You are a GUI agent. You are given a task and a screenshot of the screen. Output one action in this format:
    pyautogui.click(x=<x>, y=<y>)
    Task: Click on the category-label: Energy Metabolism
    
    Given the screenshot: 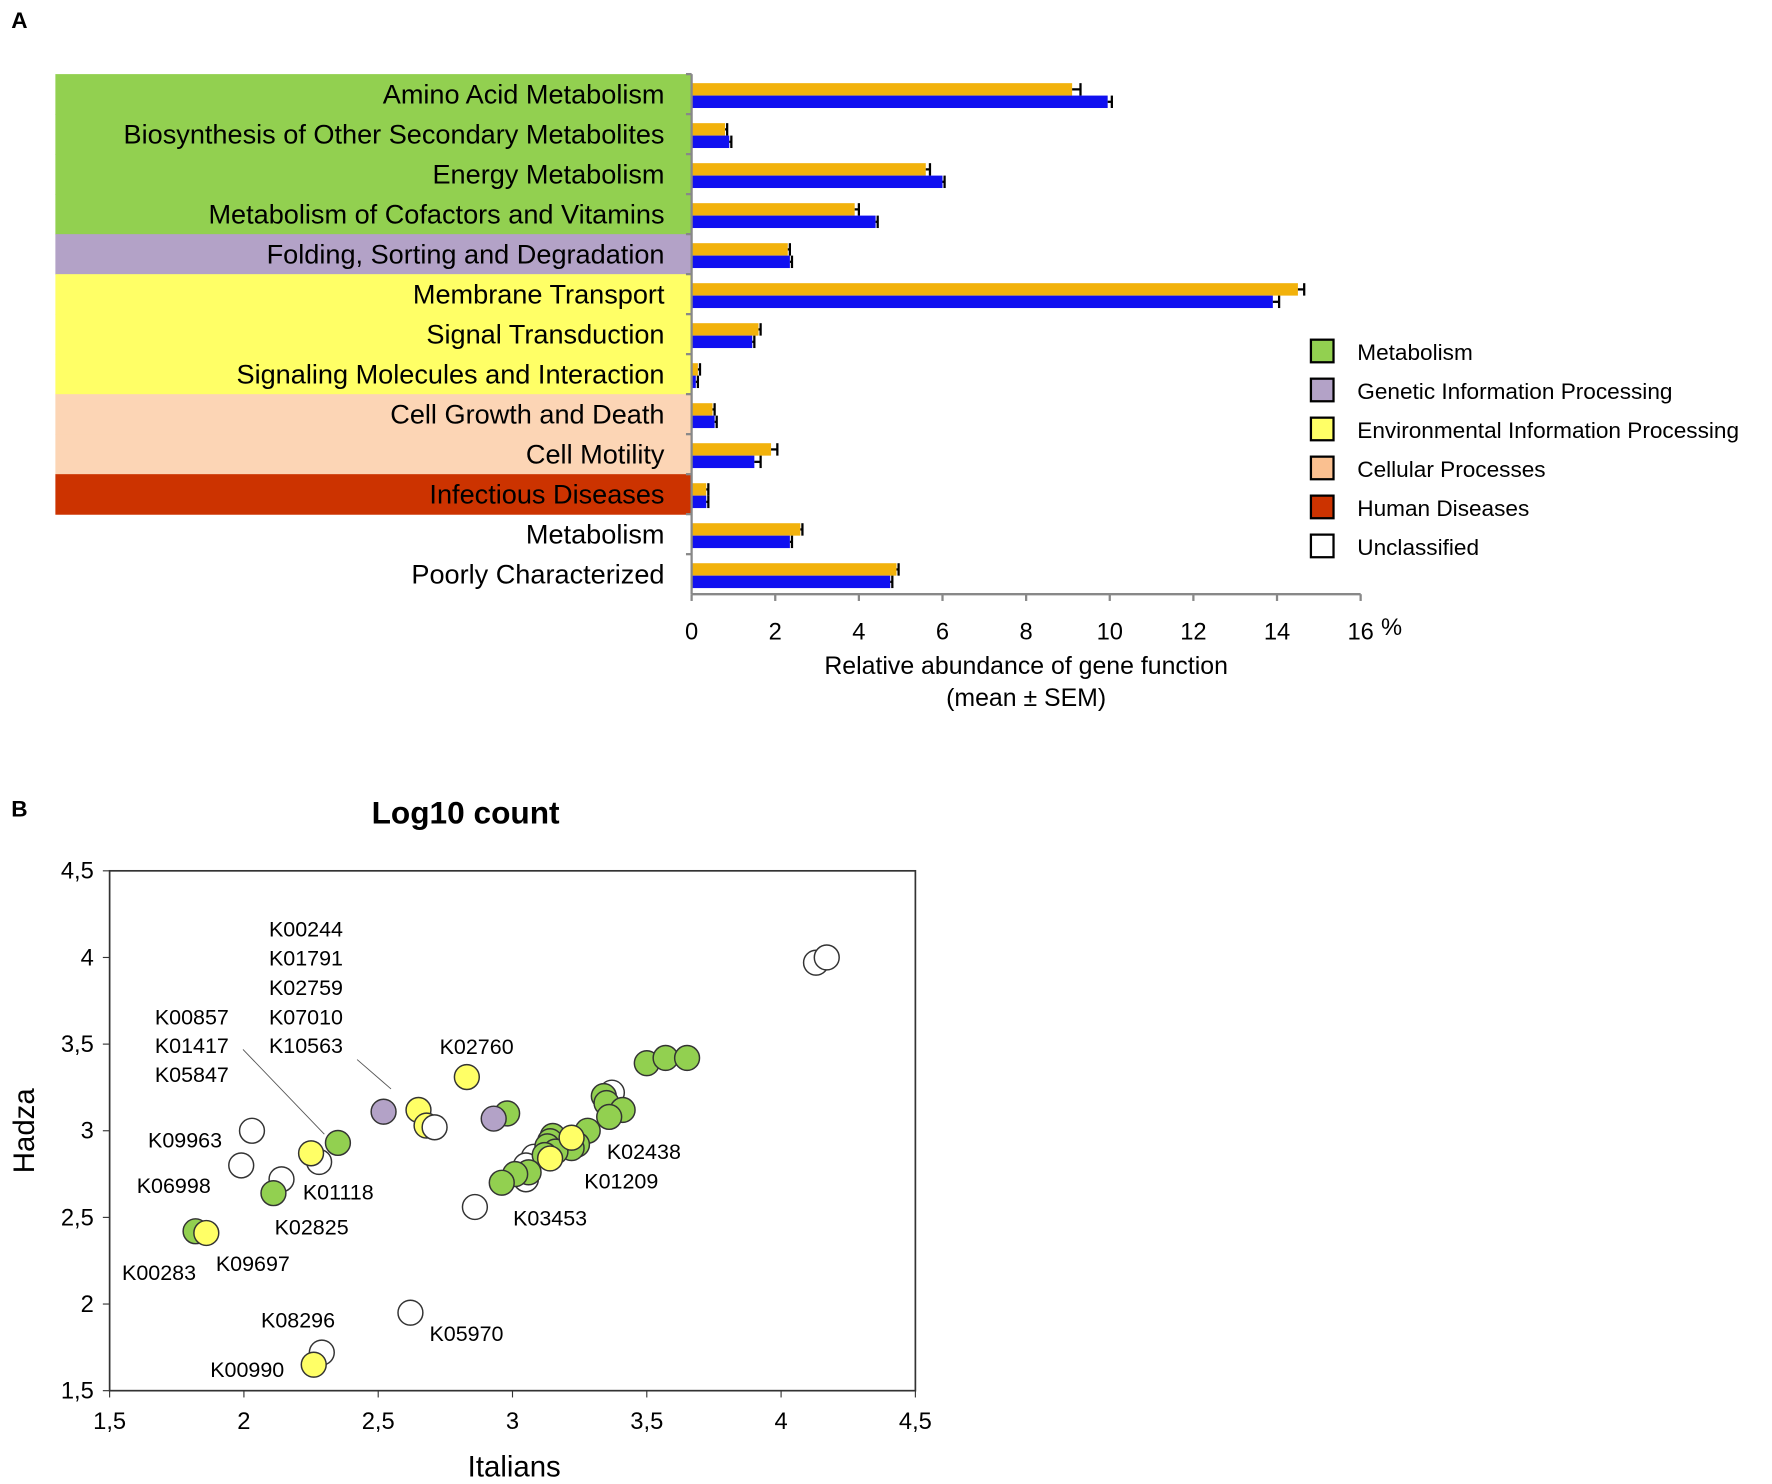 What is the action you would take?
    pyautogui.click(x=548, y=174)
    